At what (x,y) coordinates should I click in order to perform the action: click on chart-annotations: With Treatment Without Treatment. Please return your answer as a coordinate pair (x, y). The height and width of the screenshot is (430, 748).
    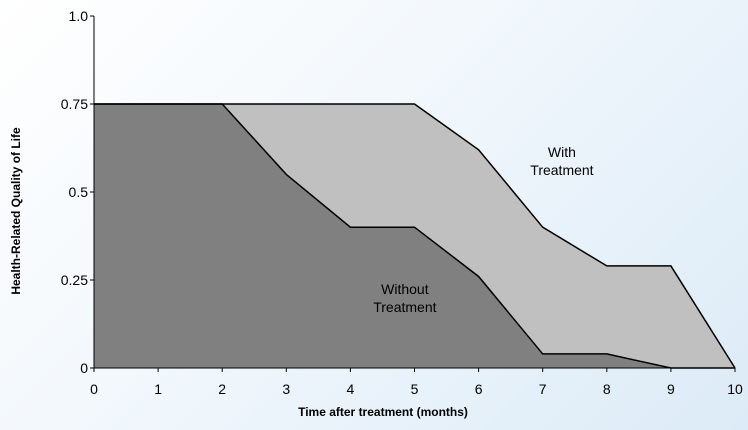
    Looking at the image, I should click on (483, 229).